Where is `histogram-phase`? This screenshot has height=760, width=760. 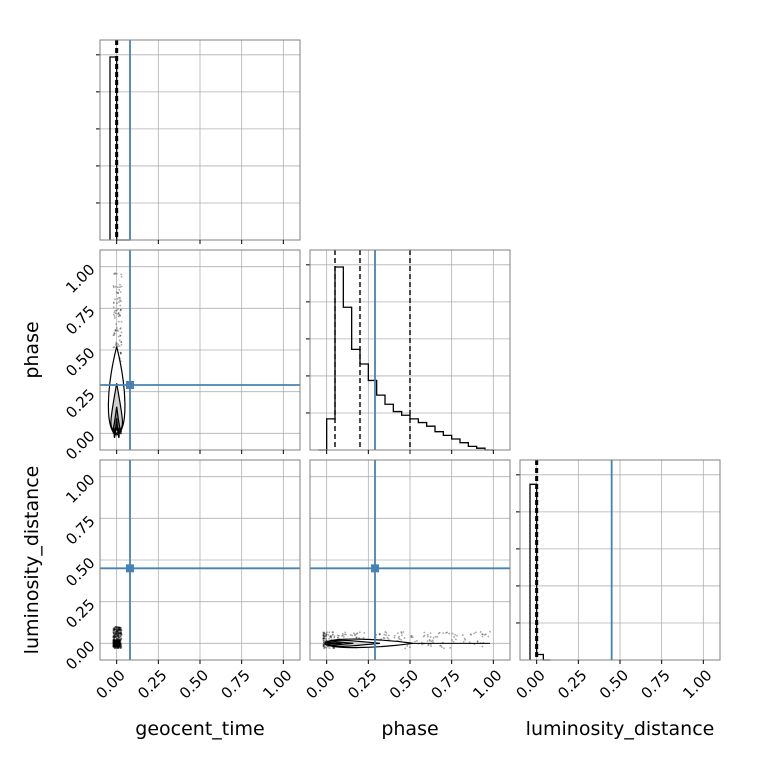
histogram-phase is located at coordinates (406, 358).